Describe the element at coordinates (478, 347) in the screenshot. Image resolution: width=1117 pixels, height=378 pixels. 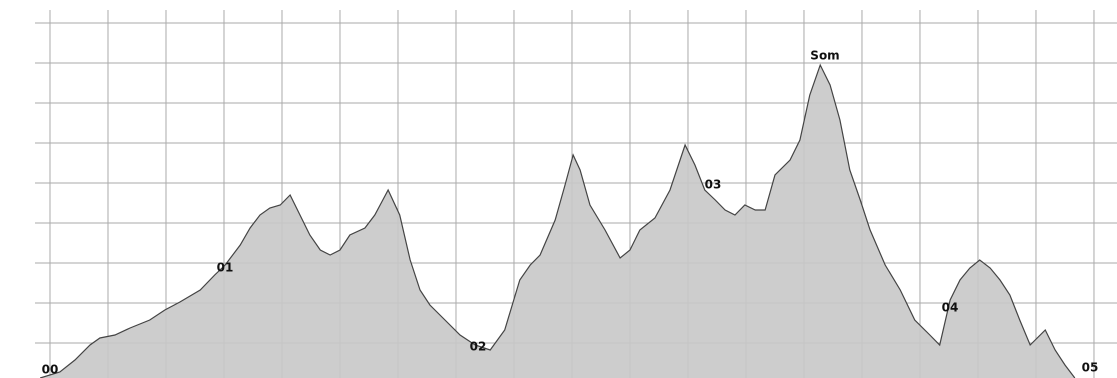
I see `waypoint-label: 02` at that location.